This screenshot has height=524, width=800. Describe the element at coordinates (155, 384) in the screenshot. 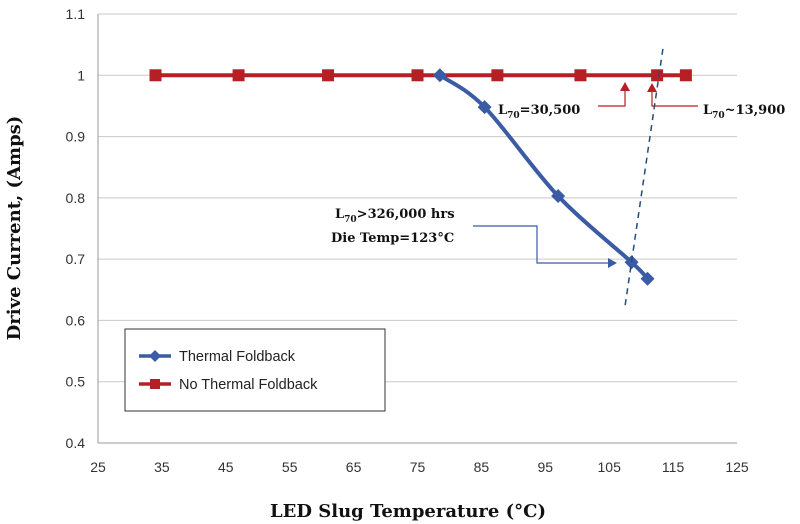

I see `legend-marker-no-thermal-foldback` at that location.